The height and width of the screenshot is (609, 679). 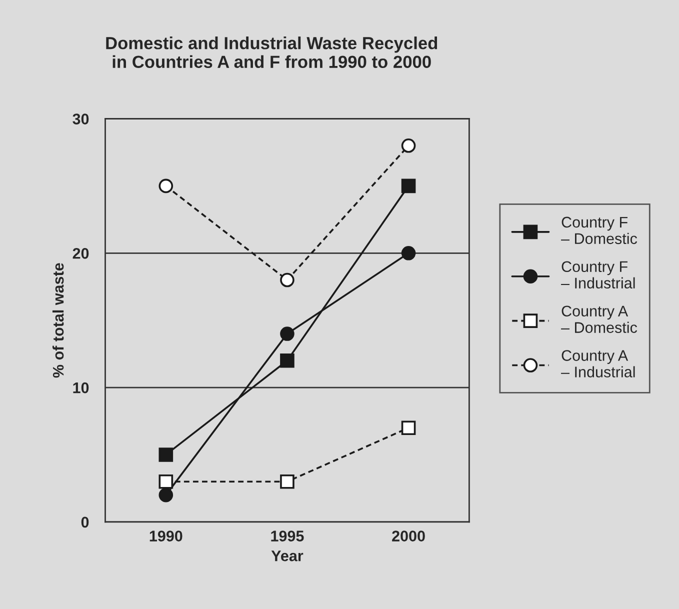 What do you see at coordinates (85, 522) in the screenshot?
I see `y-tick-label: 0` at bounding box center [85, 522].